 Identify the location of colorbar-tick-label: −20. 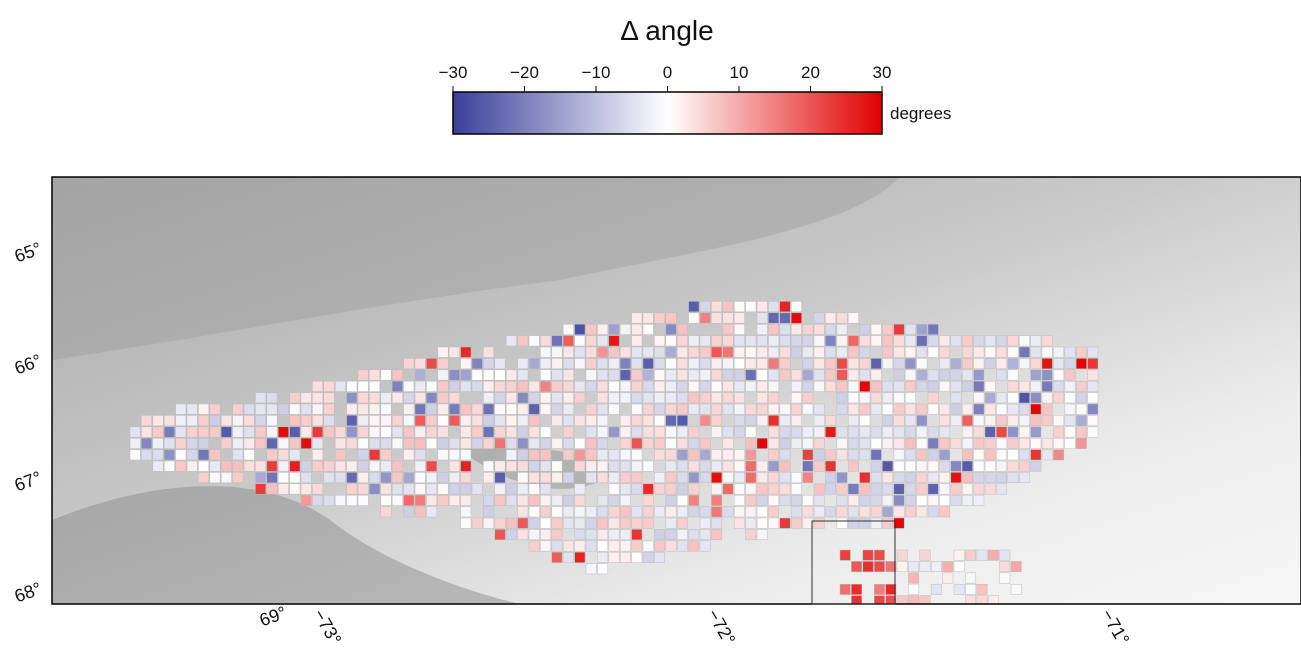
(524, 72).